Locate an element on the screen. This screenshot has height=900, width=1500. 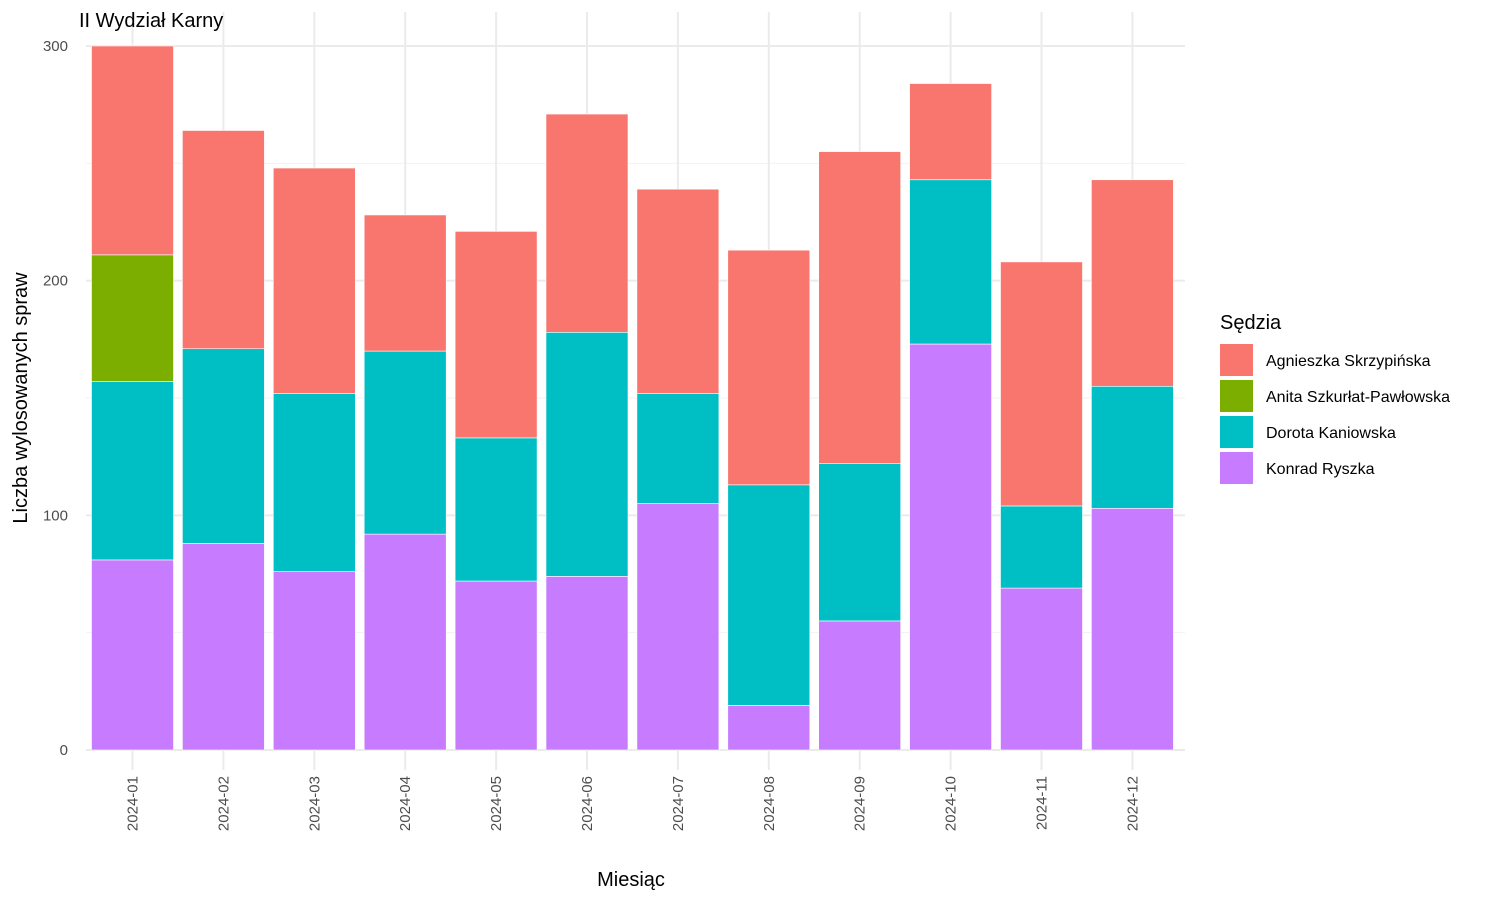
x-tick-label: 2024-03 is located at coordinates (314, 803).